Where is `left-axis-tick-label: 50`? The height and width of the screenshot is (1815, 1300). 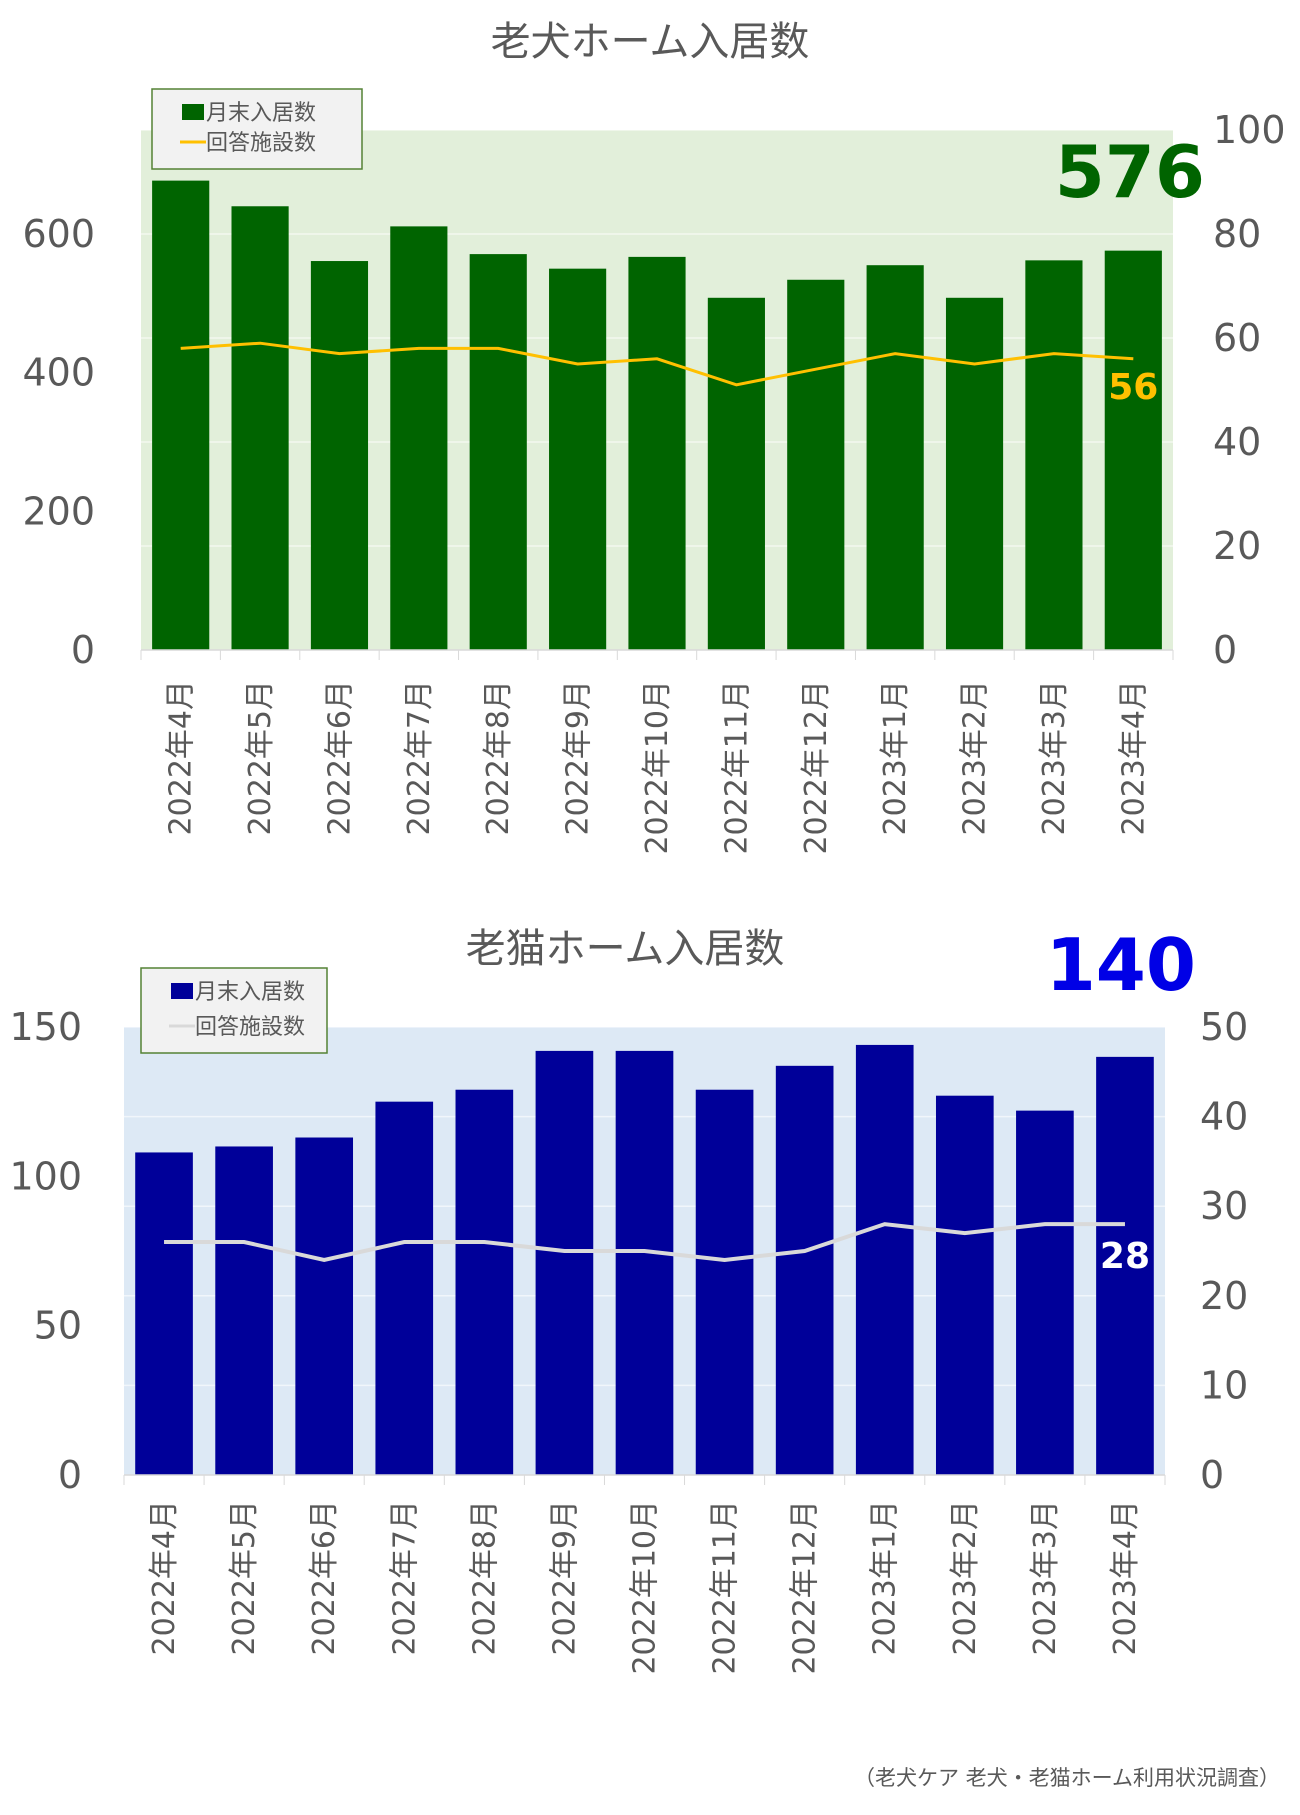 left-axis-tick-label: 50 is located at coordinates (58, 1326).